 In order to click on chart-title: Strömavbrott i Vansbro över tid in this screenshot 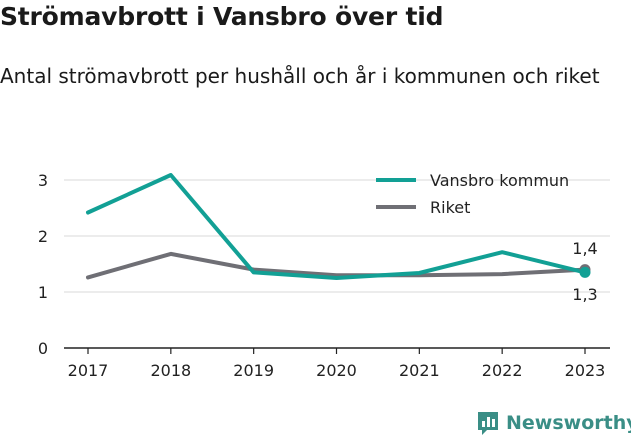, I will do `click(222, 16)`.